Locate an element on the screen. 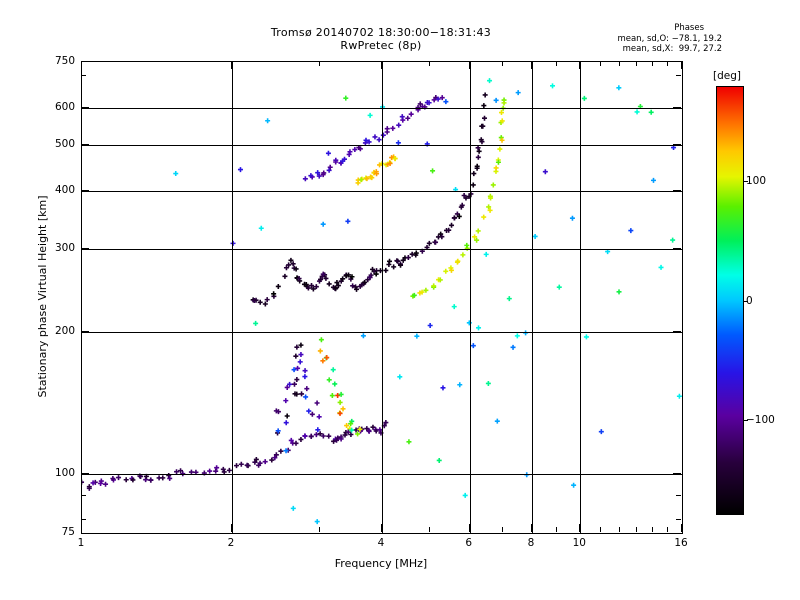 The width and height of the screenshot is (800, 600). x-axis-tick-label: 10 is located at coordinates (579, 543).